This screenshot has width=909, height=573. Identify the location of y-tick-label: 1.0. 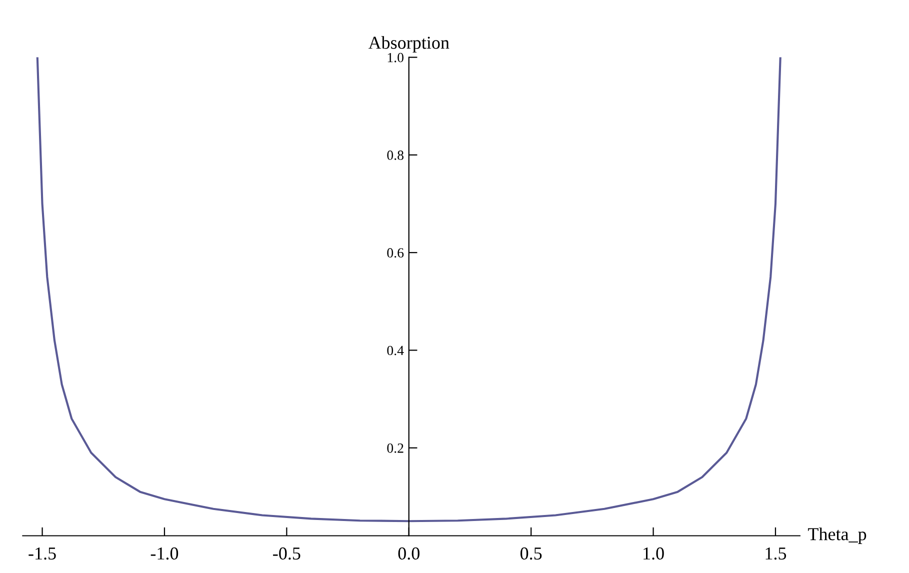
(396, 57).